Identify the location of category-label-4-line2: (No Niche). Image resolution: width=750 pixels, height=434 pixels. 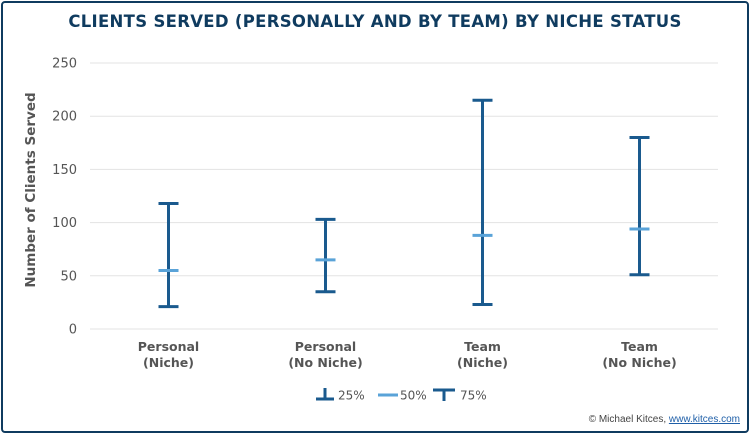
(639, 362).